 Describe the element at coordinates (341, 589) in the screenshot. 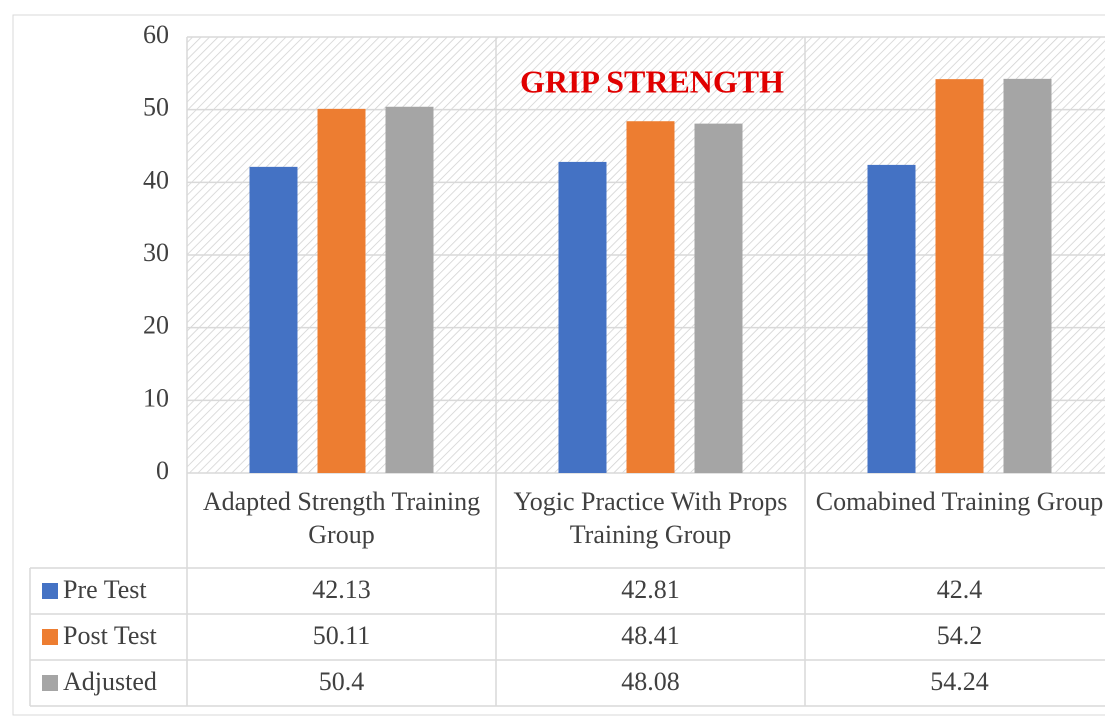

I see `table-value: 42.13` at that location.